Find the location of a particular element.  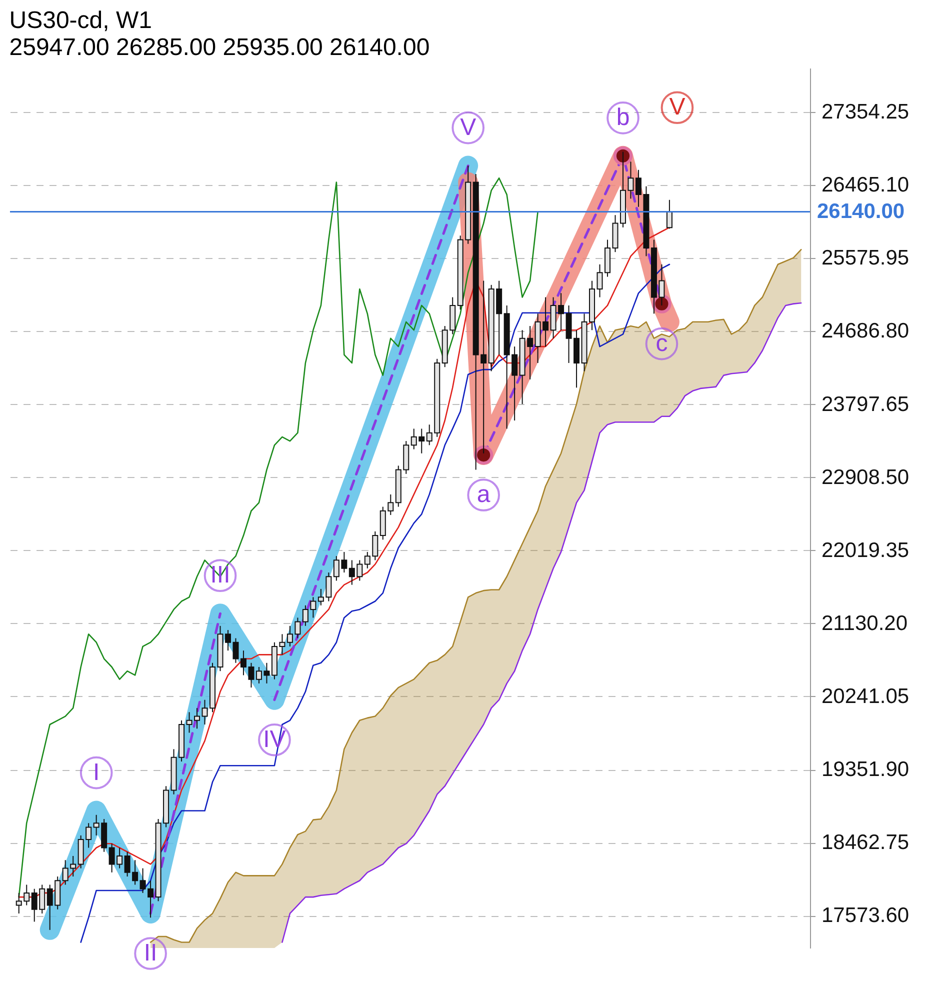

data-label: b is located at coordinates (623, 117).